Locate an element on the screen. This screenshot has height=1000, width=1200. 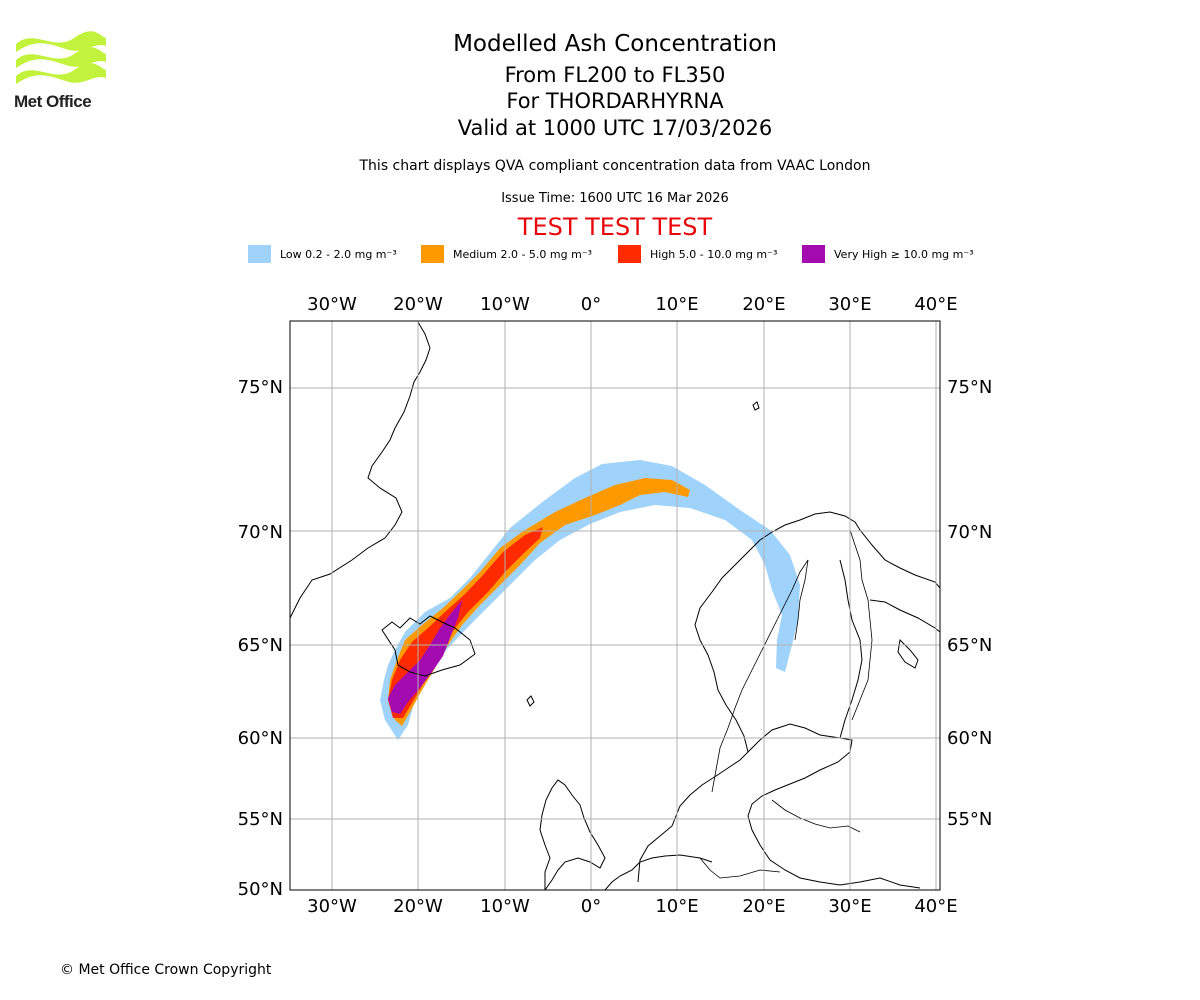
coast-finland is located at coordinates (851, 649).